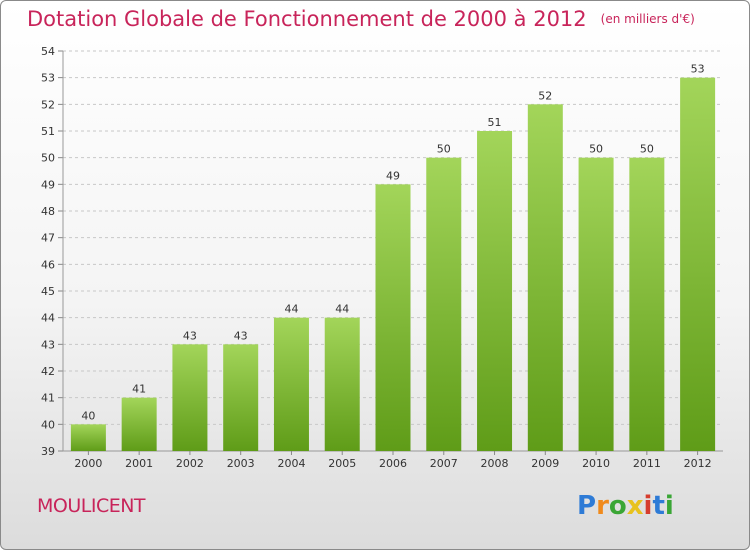 The height and width of the screenshot is (550, 750). Describe the element at coordinates (647, 149) in the screenshot. I see `data-label-2011: 50` at that location.